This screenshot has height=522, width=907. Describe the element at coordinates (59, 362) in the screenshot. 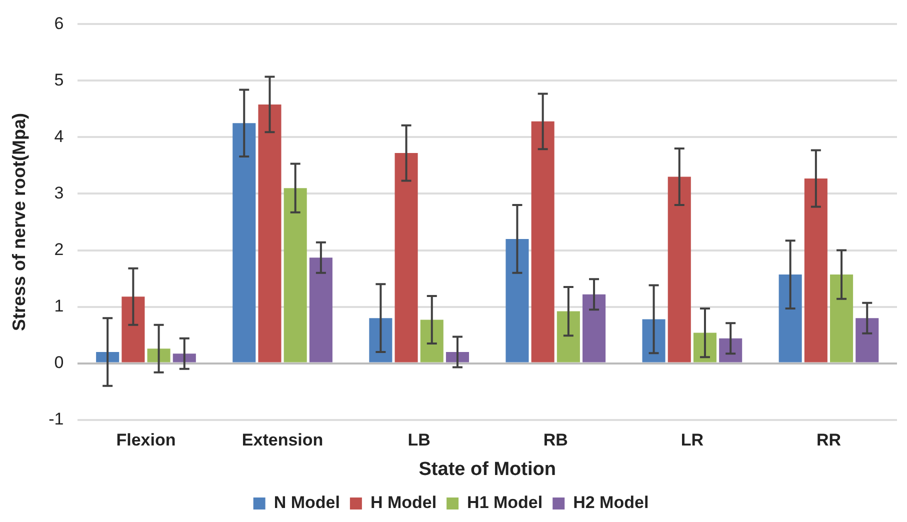

I see `y-tick-label: 0` at that location.